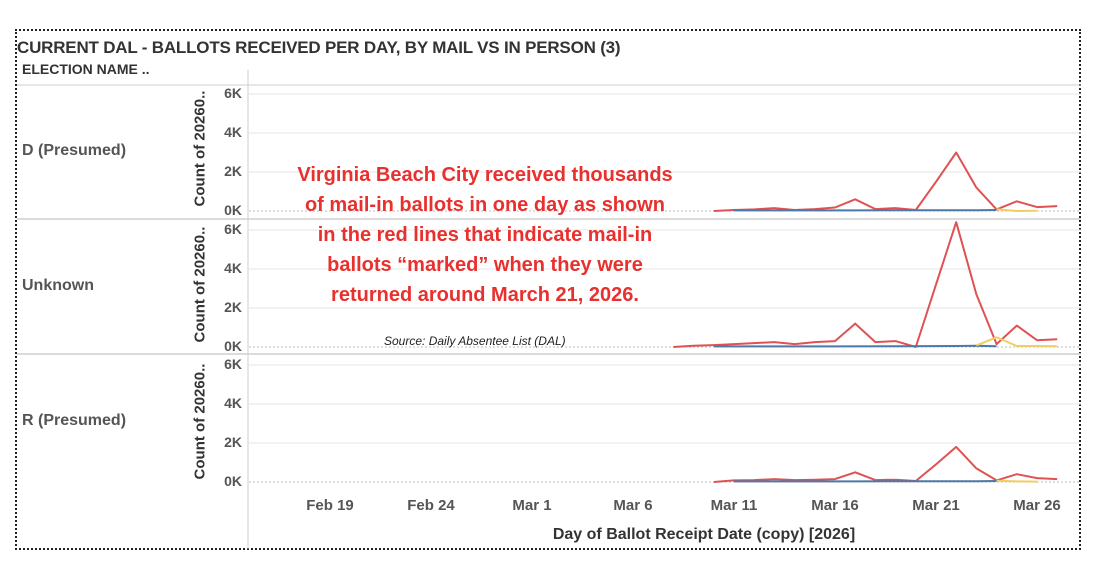 The width and height of the screenshot is (1100, 569). Describe the element at coordinates (86, 70) in the screenshot. I see `row-header-election-name: ELECTION NAME ..` at that location.